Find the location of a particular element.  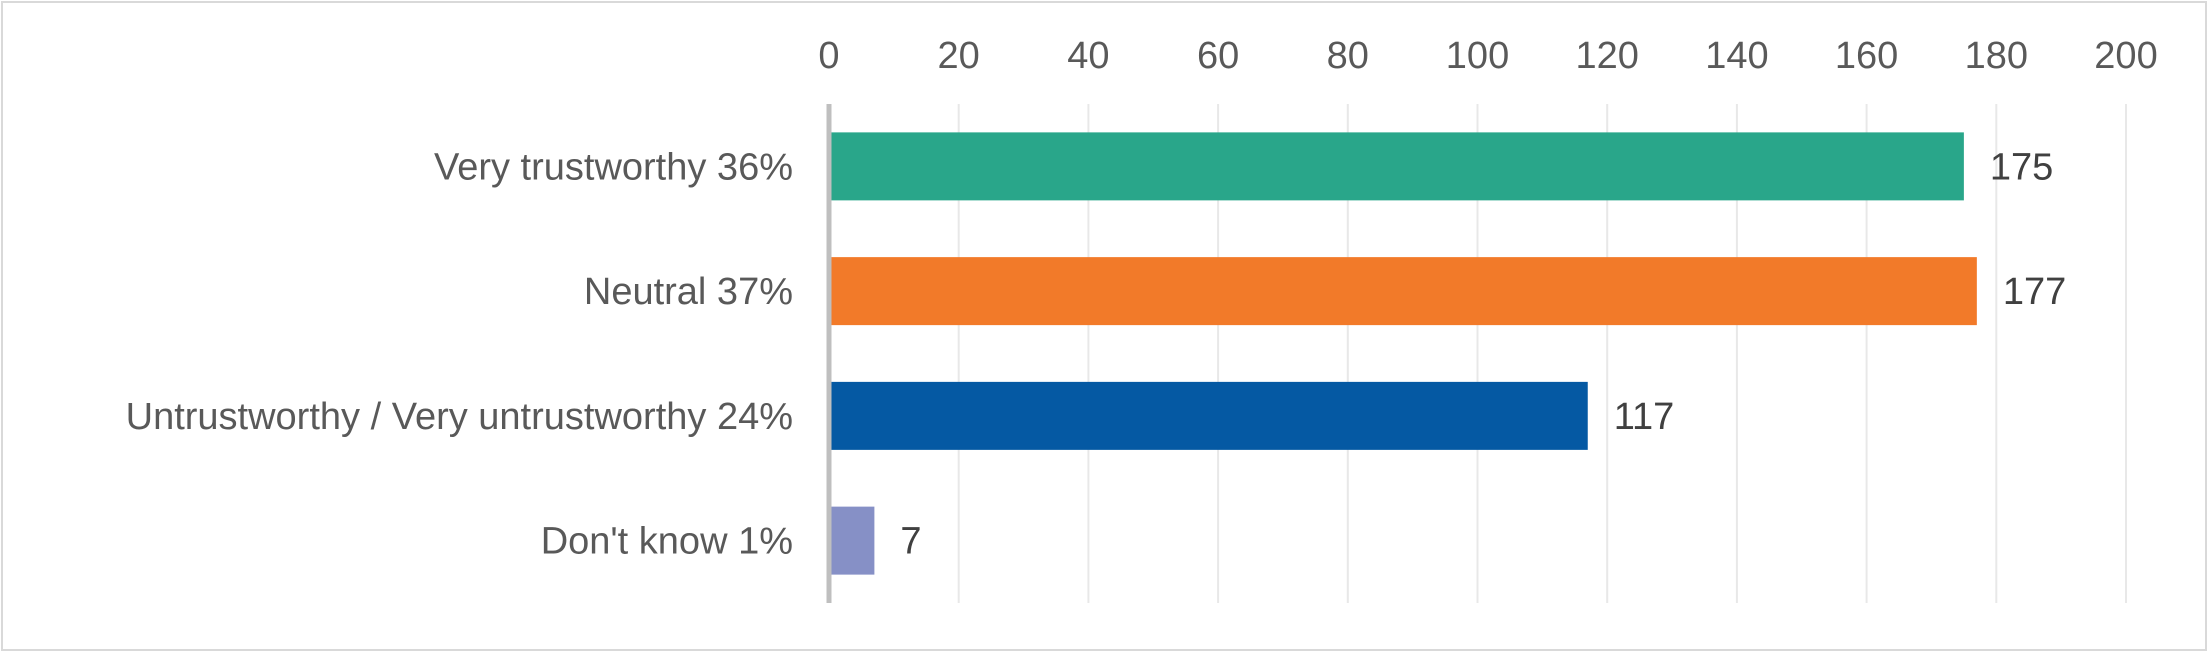

x-tick-label: 140 is located at coordinates (1736, 56).